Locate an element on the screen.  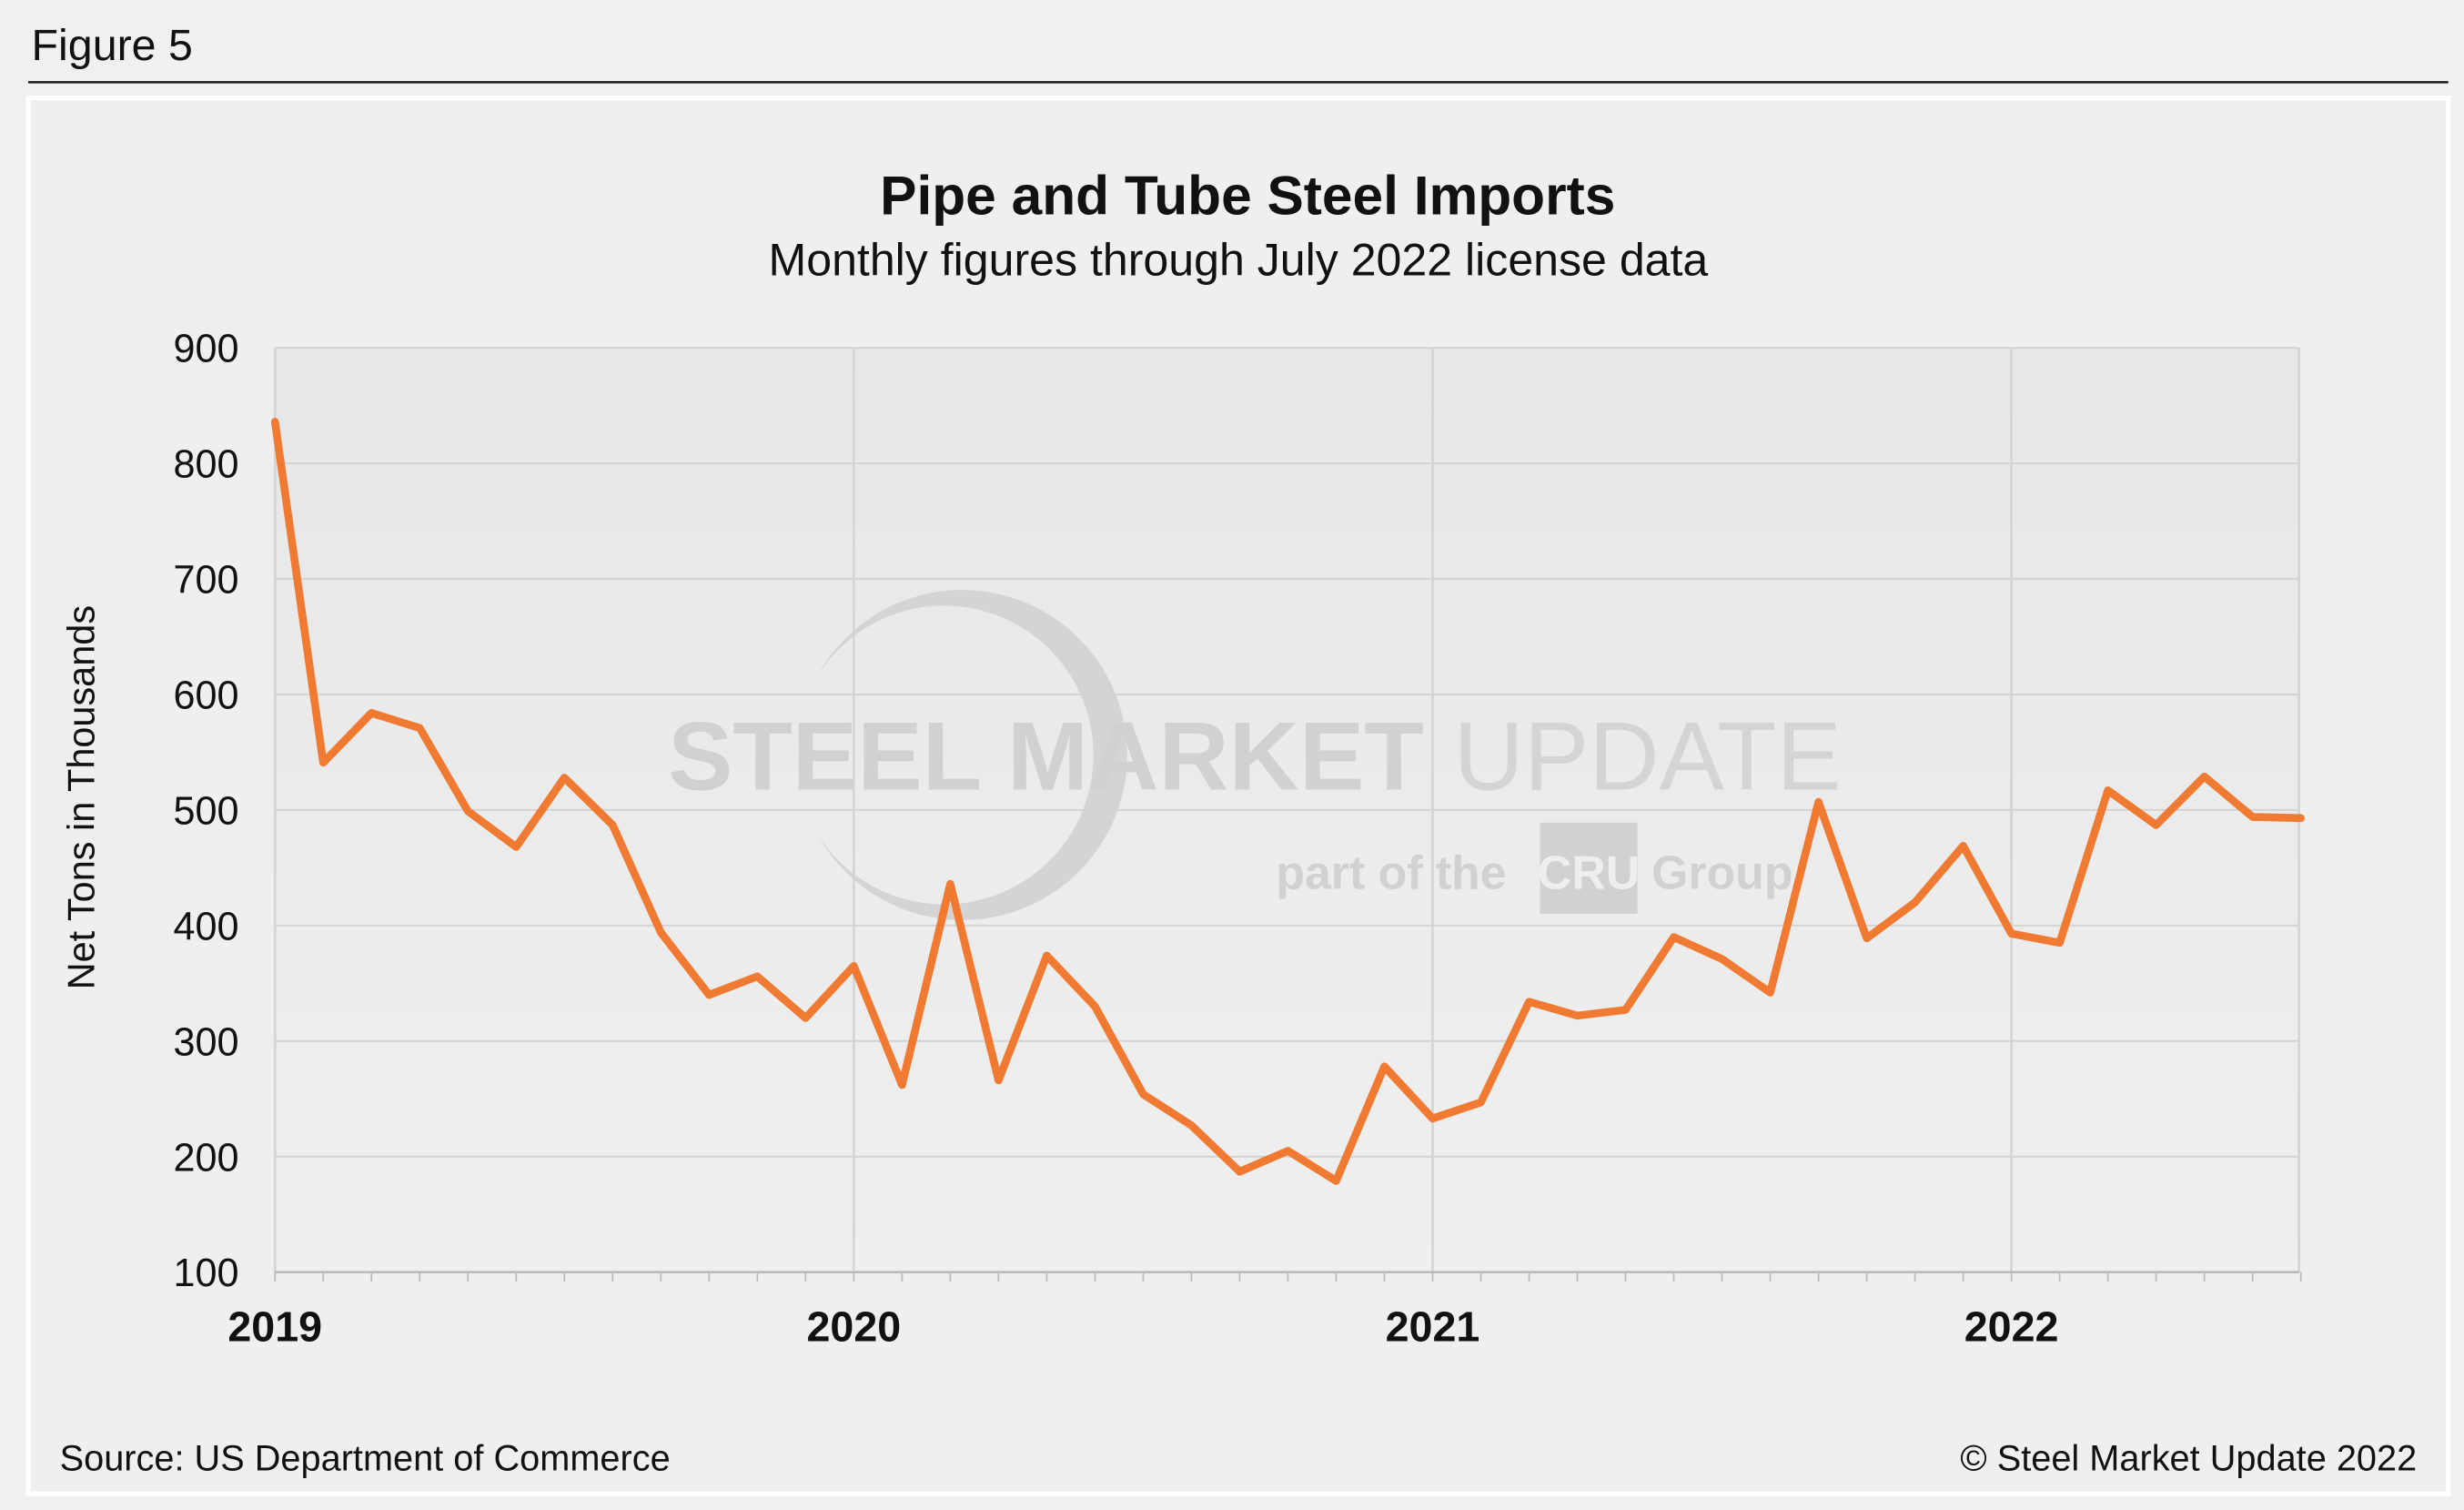
x-tick-label: 2021 is located at coordinates (1433, 1327).